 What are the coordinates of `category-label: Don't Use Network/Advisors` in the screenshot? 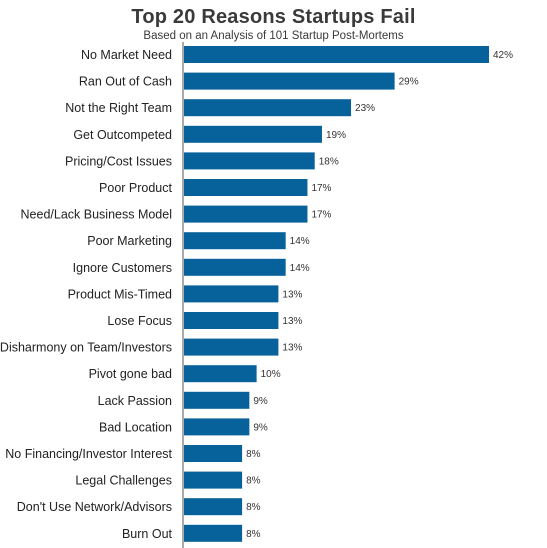 It's located at (94, 507).